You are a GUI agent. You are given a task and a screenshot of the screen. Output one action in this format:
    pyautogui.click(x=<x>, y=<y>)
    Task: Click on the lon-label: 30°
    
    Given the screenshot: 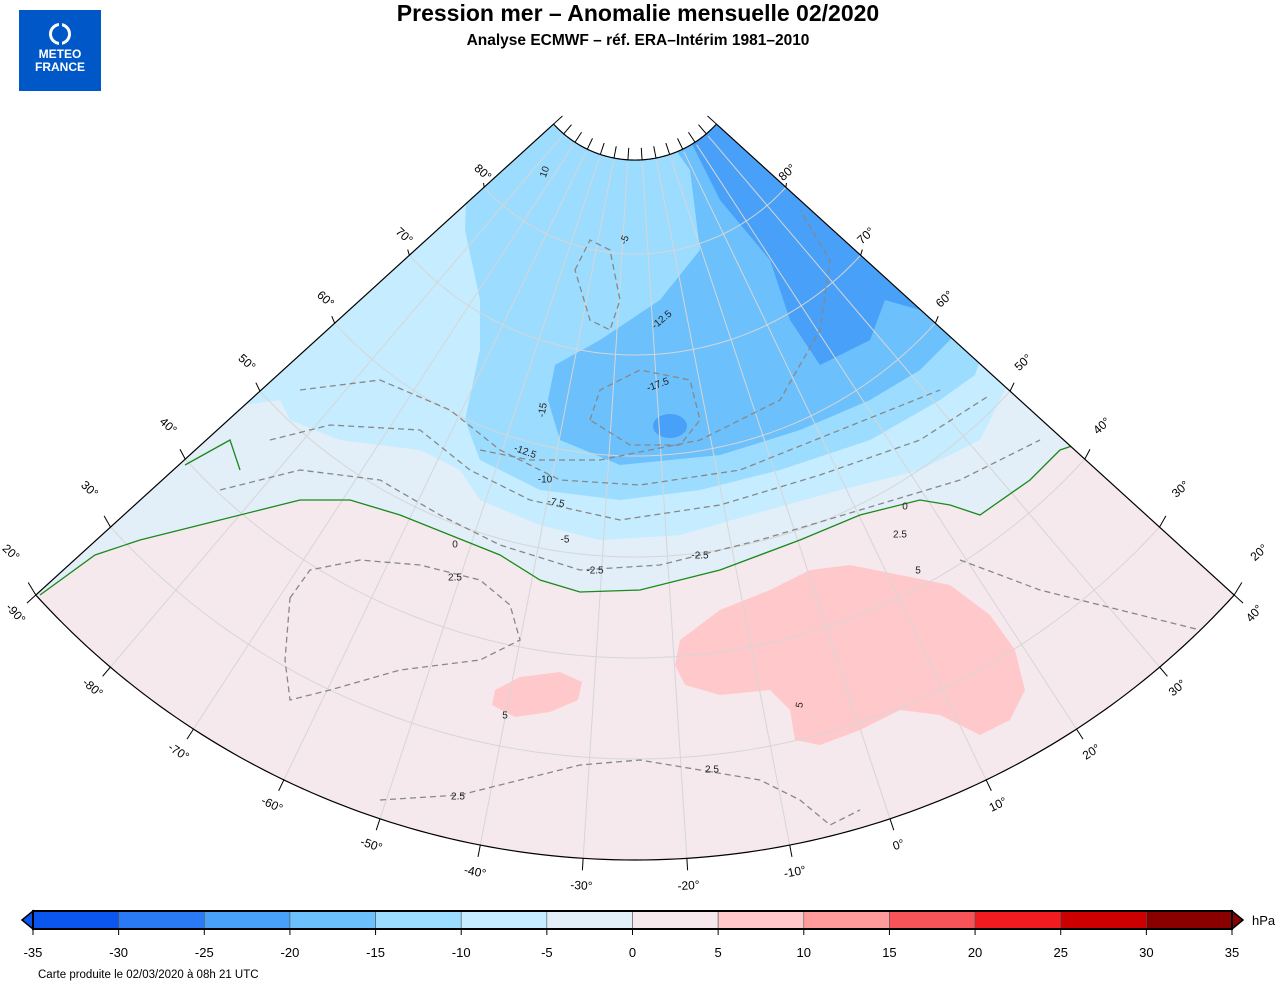 What is the action you would take?
    pyautogui.click(x=1177, y=687)
    